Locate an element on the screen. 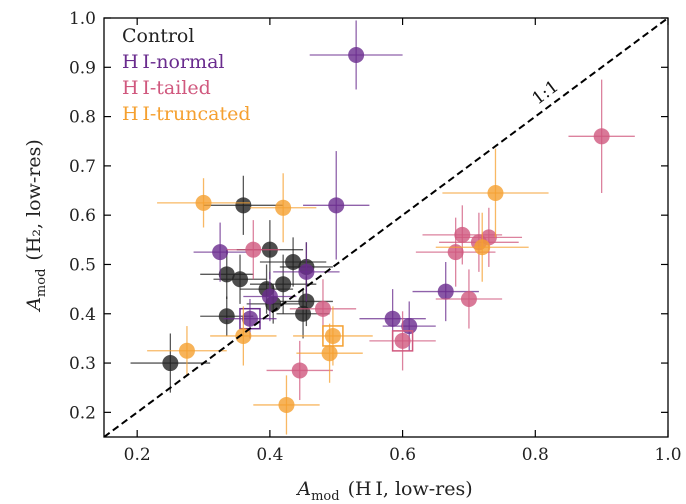 The width and height of the screenshot is (686, 504). y-tick-label: 0.2 is located at coordinates (82, 413).